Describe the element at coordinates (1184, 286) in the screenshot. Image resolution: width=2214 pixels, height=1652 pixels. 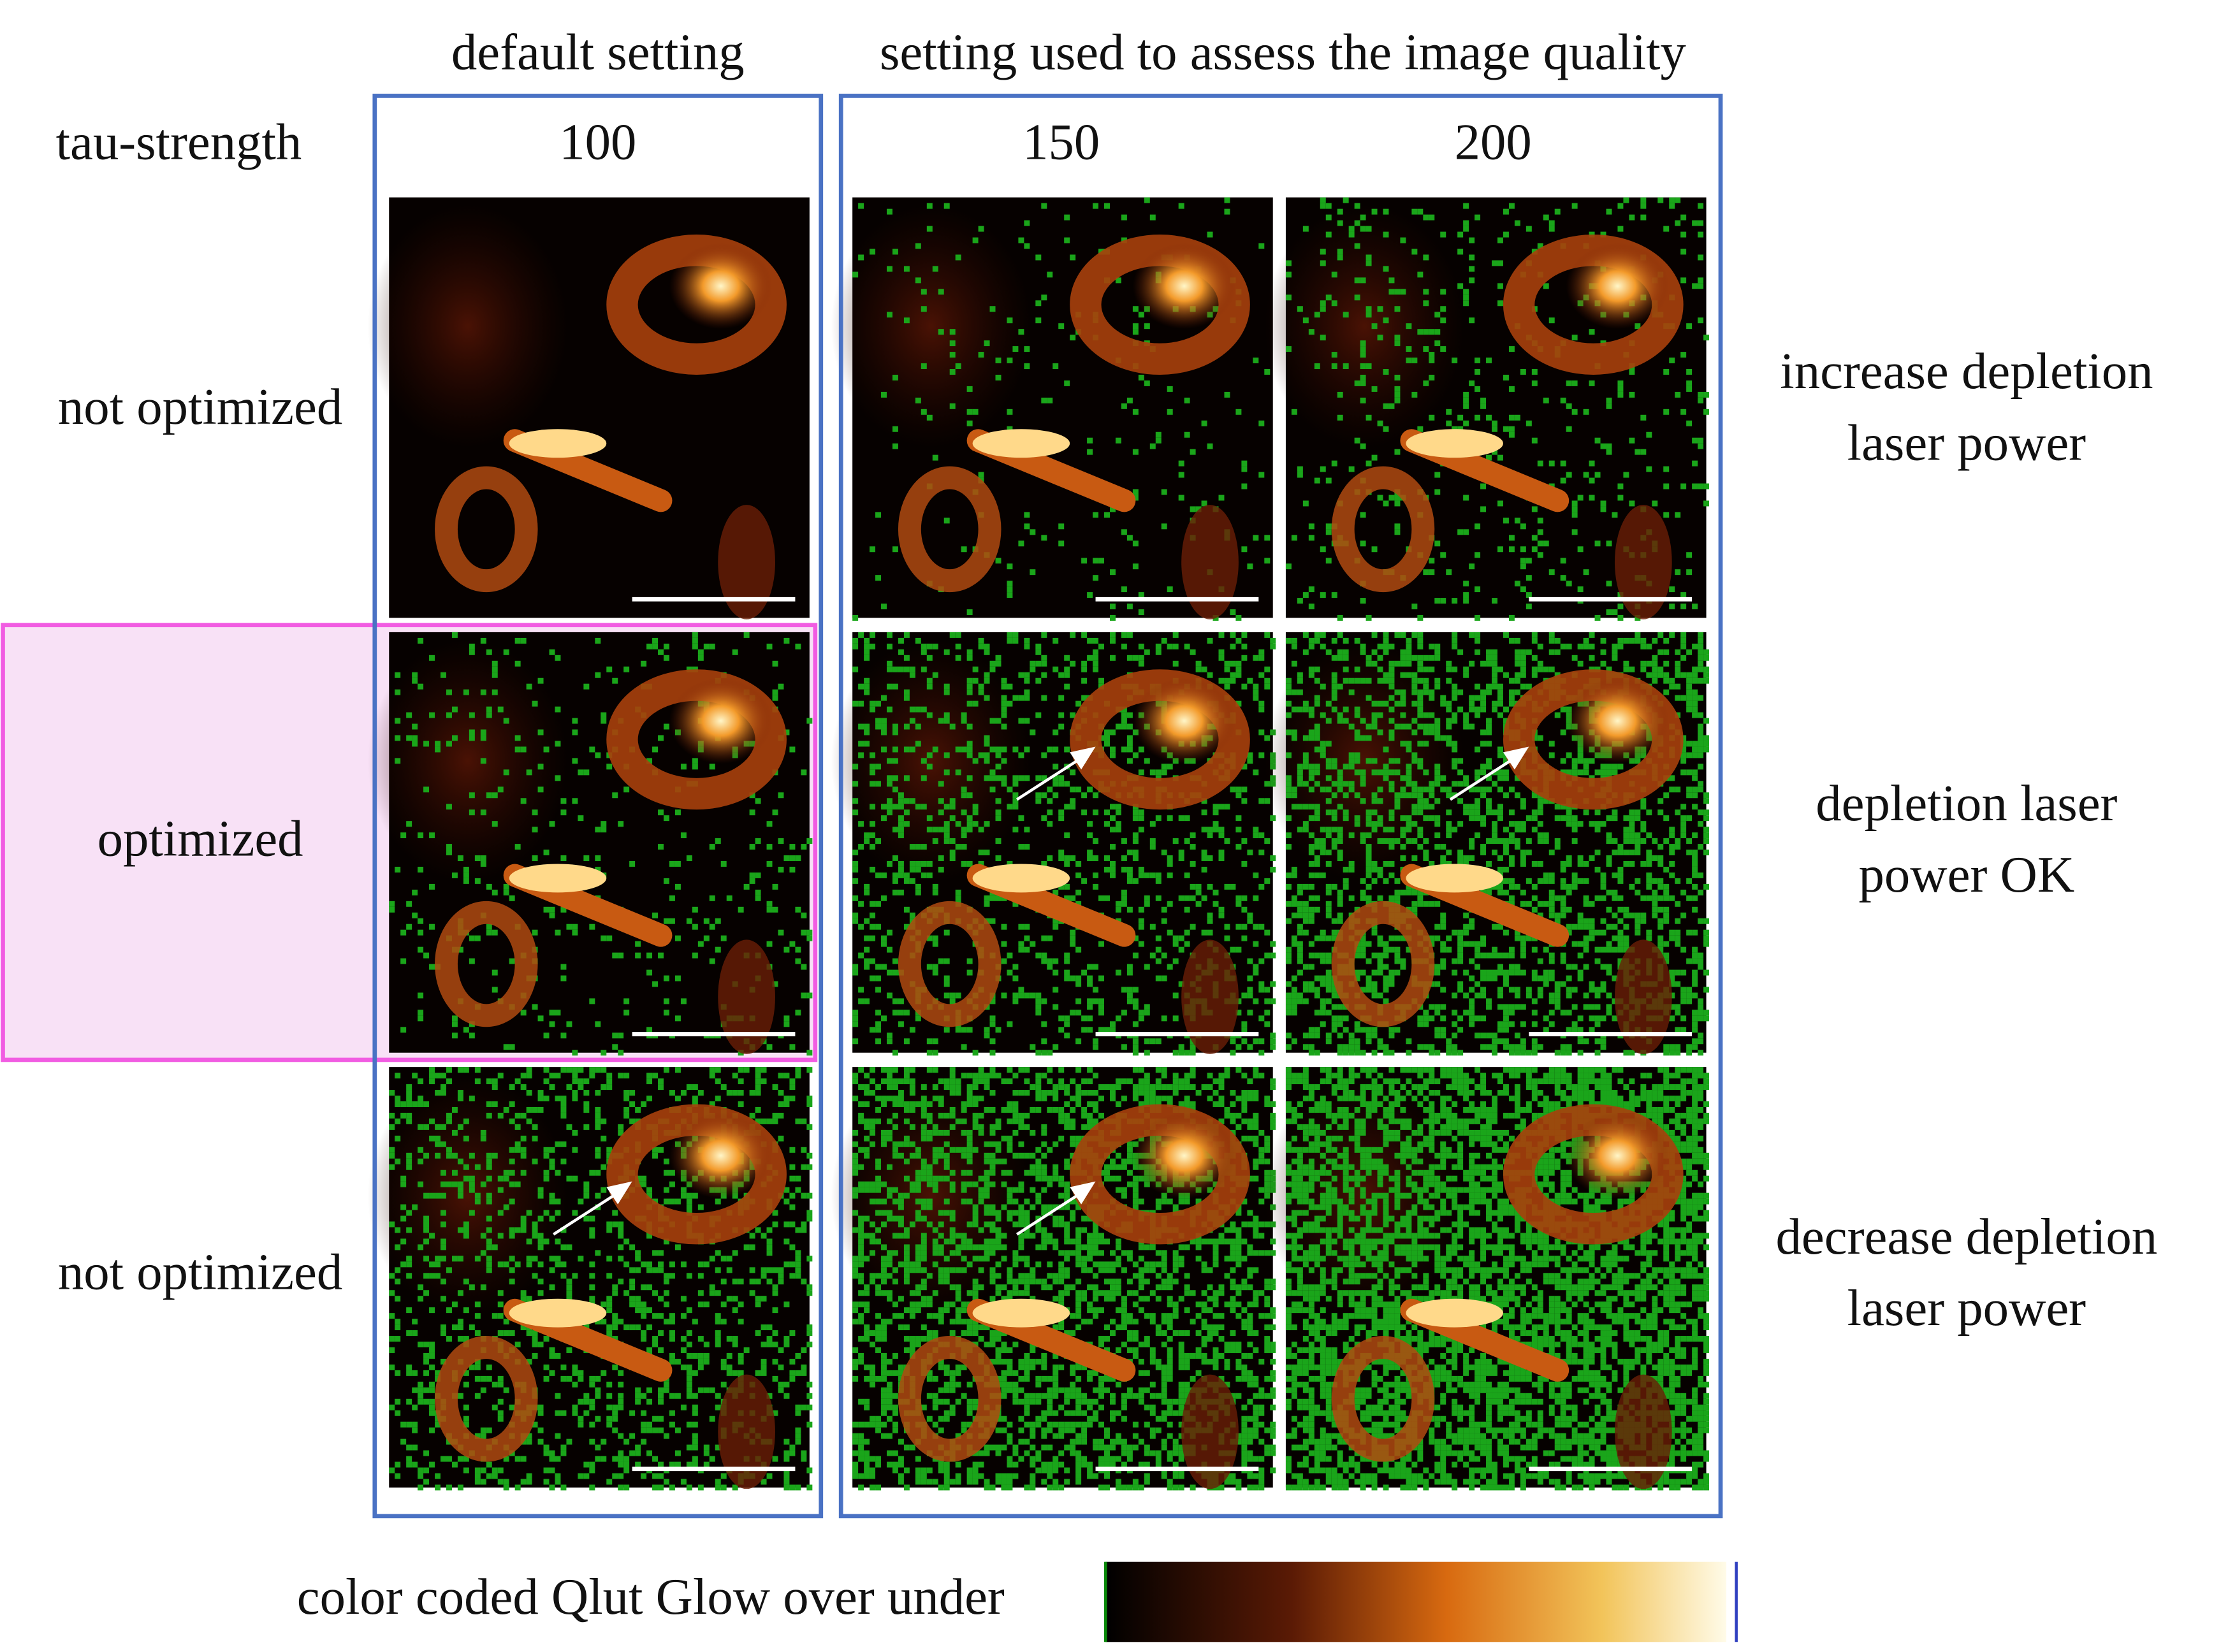
I see `bright-spot` at that location.